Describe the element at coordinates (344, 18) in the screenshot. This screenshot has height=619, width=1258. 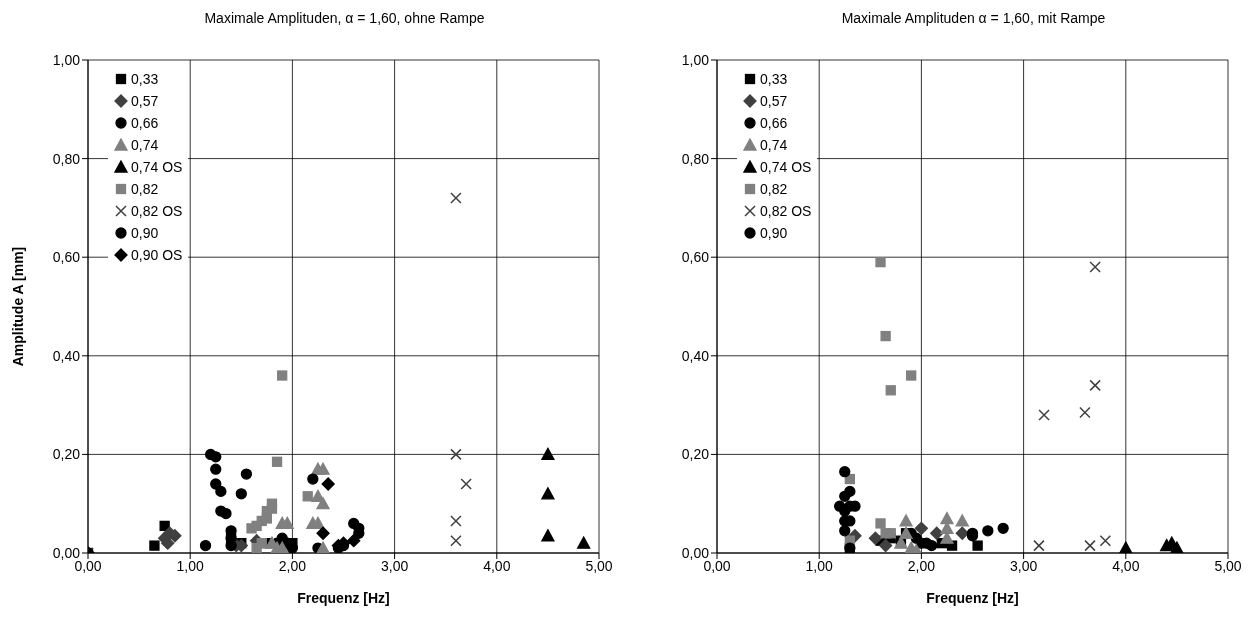
I see `chart-title: Maximale Amplituden, α = 1,60, ohne Rampe` at that location.